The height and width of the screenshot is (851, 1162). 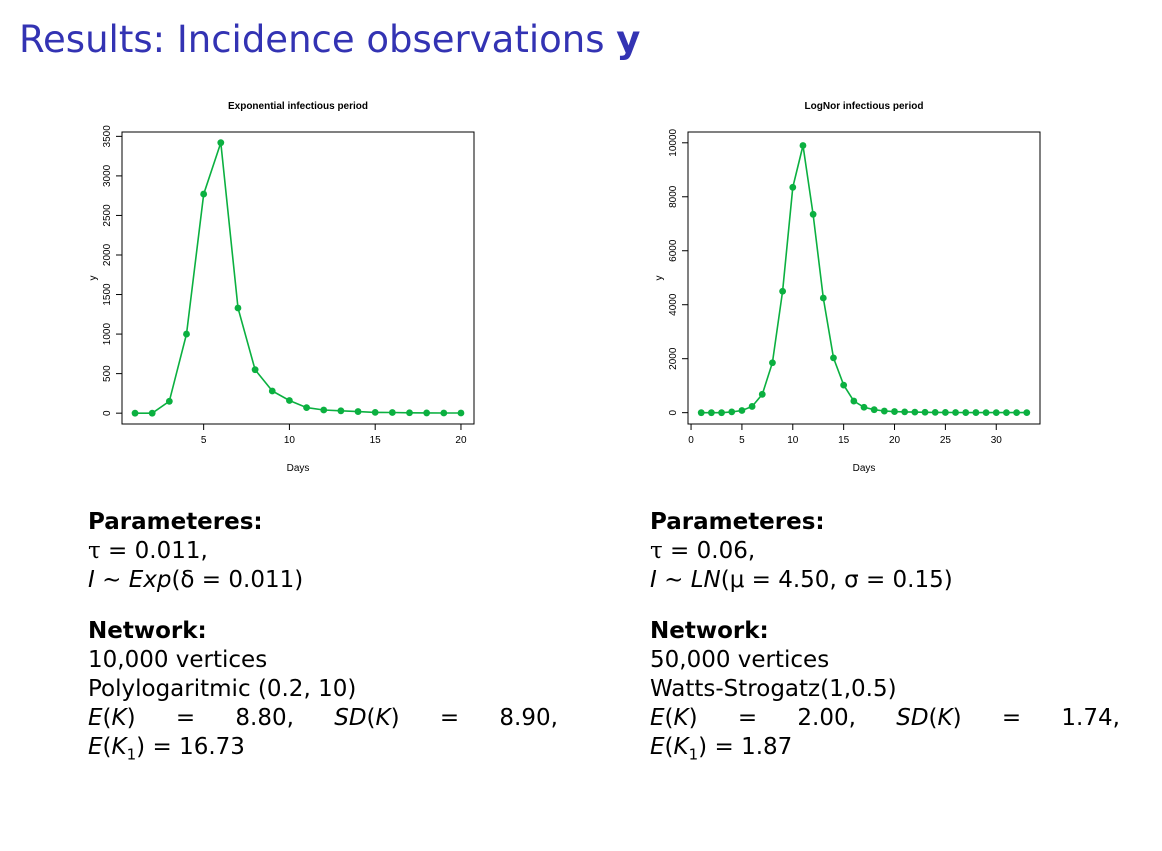 What do you see at coordinates (864, 278) in the screenshot?
I see `lognor-chart-plot-frame` at bounding box center [864, 278].